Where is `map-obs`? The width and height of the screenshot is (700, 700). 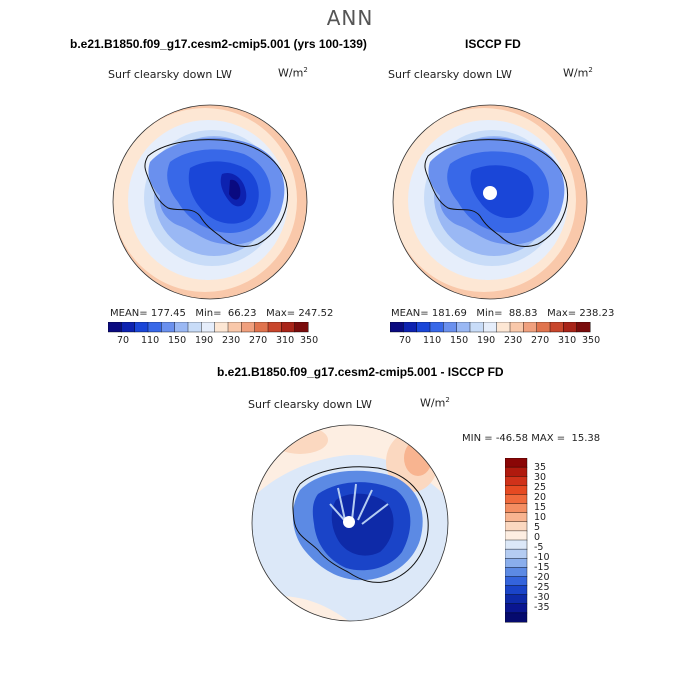
map-obs is located at coordinates (490, 202).